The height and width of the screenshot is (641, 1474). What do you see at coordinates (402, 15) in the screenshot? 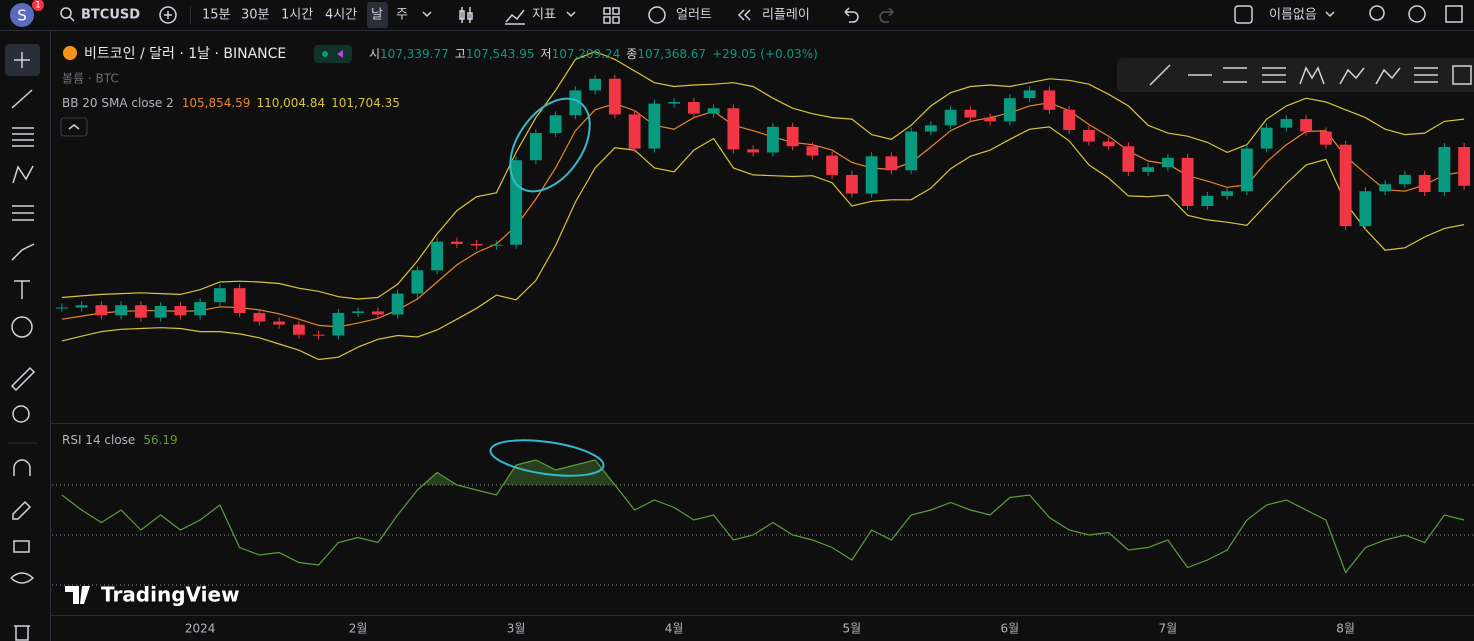
I see `interval: 주` at bounding box center [402, 15].